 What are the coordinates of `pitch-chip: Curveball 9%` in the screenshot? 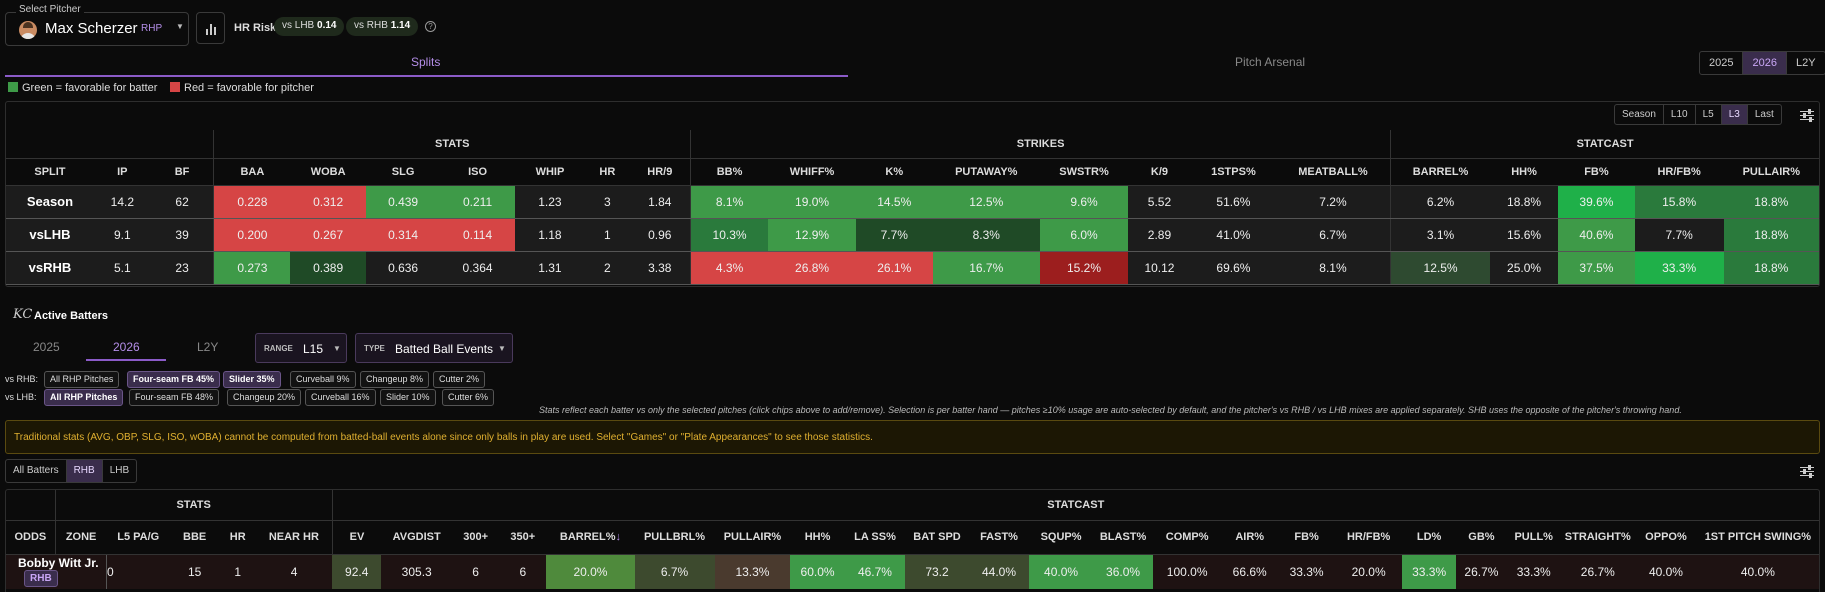 It's located at (323, 379).